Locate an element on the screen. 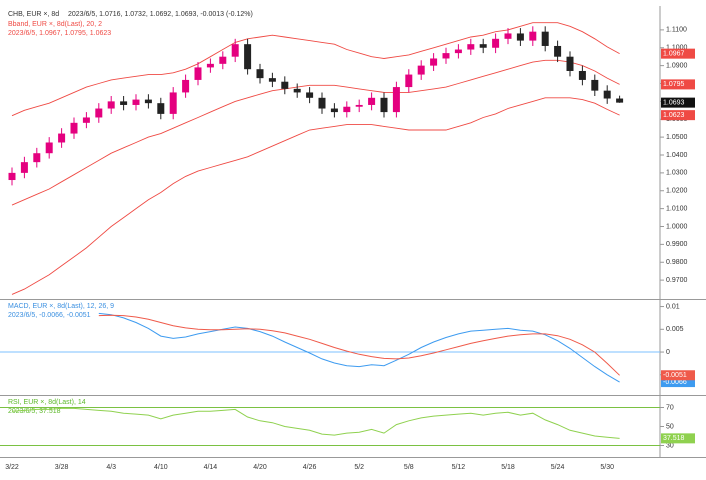 The width and height of the screenshot is (706, 480). y-tick-label: 50 is located at coordinates (670, 426).